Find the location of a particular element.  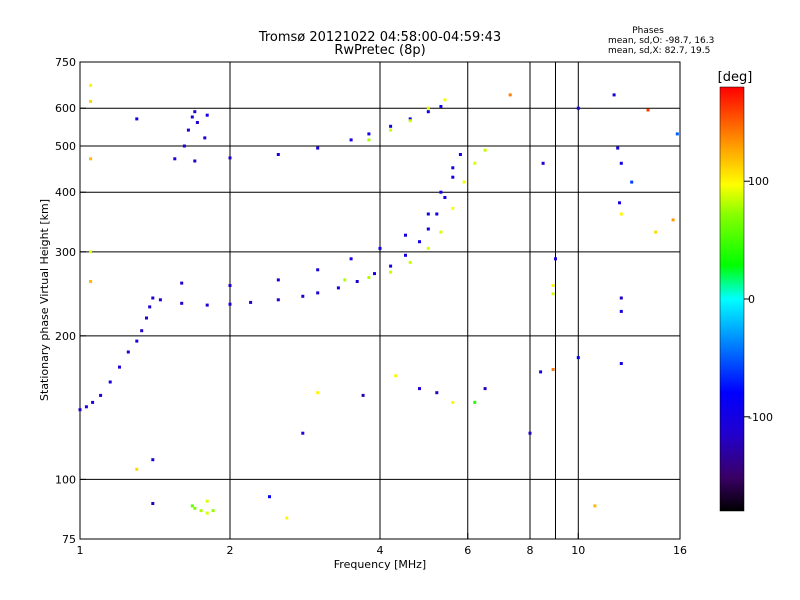

x-tick-label: 2 is located at coordinates (230, 550).